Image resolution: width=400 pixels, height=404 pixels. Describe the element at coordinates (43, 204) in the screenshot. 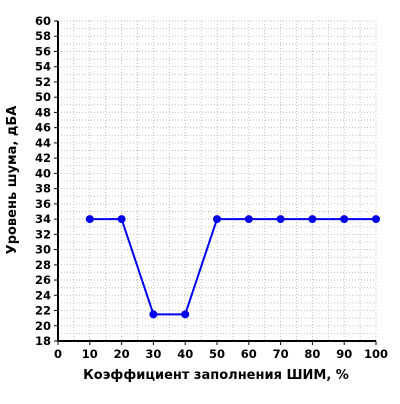

I see `y-tick-label: 36` at that location.